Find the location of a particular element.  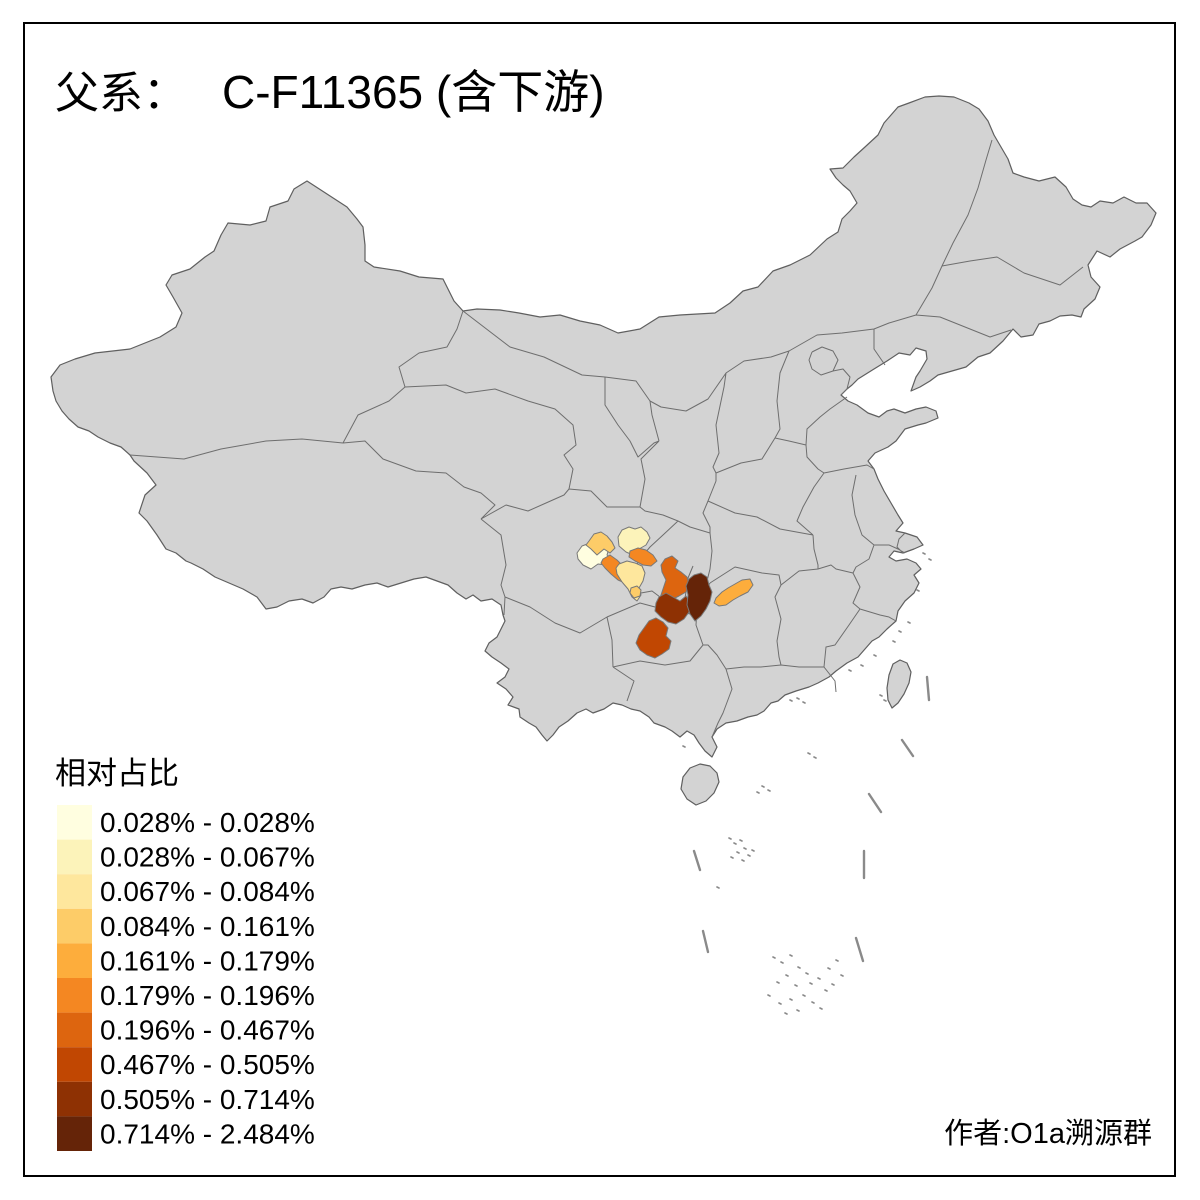

page-title-prefix: 父系： is located at coordinates (121, 93).